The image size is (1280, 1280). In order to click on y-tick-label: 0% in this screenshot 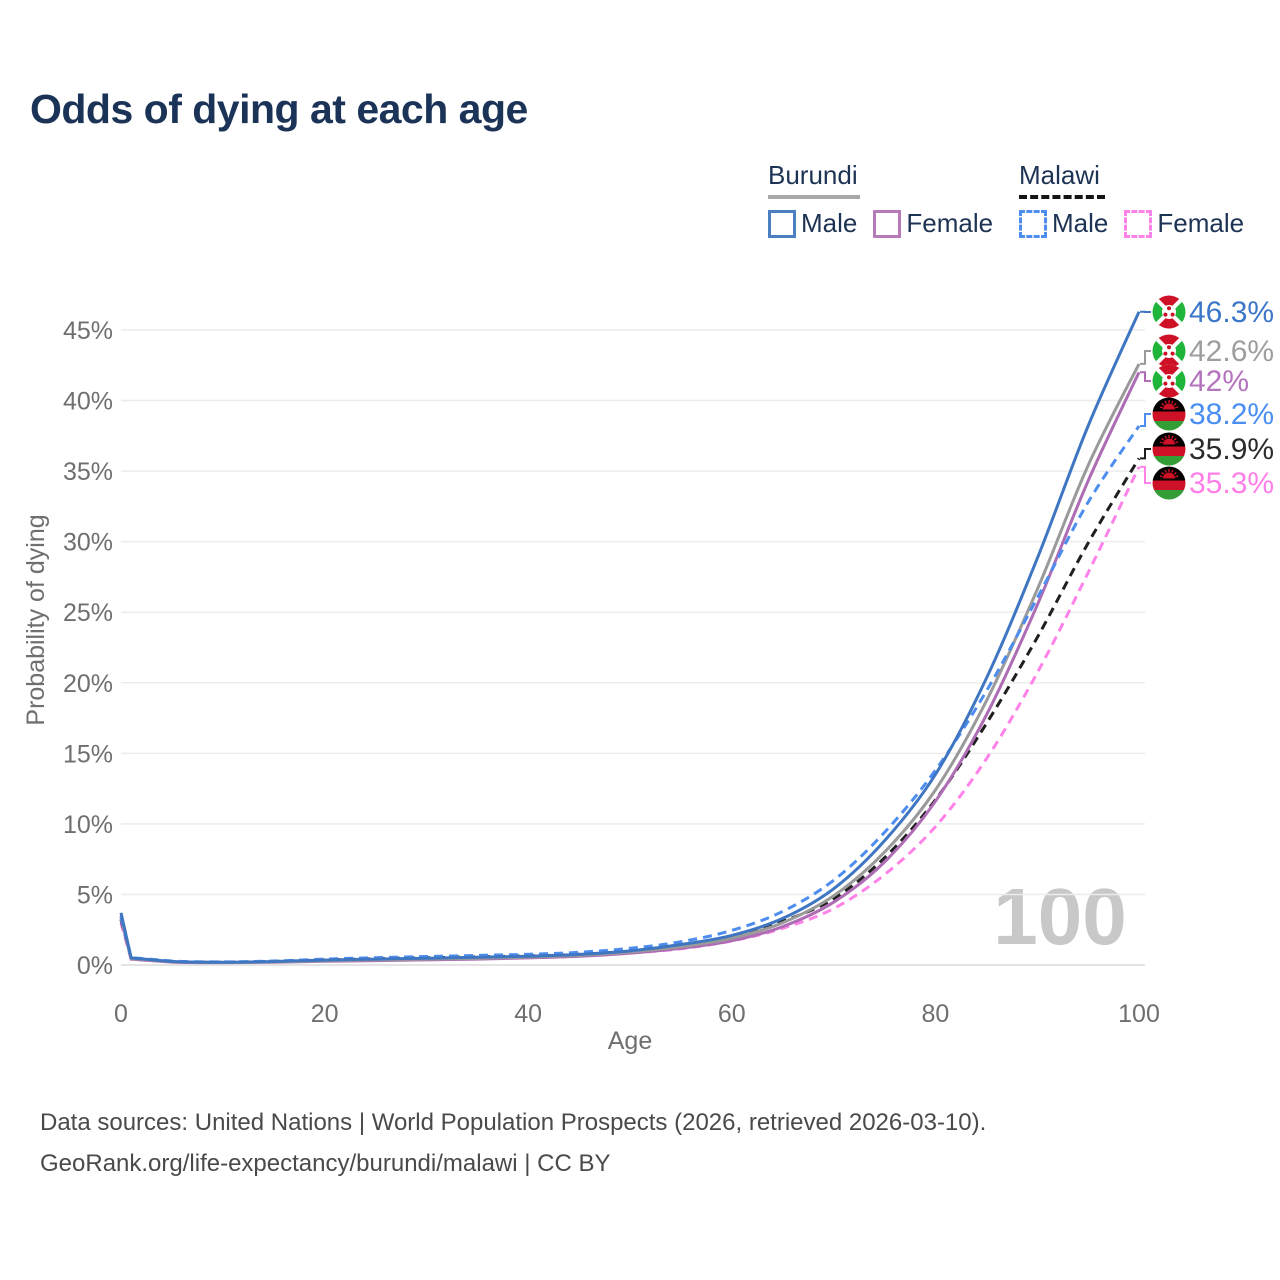, I will do `click(95, 966)`.